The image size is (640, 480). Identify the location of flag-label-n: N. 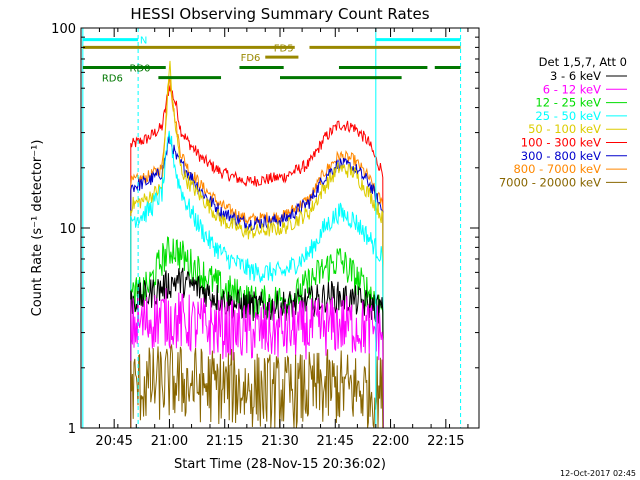
(143, 41).